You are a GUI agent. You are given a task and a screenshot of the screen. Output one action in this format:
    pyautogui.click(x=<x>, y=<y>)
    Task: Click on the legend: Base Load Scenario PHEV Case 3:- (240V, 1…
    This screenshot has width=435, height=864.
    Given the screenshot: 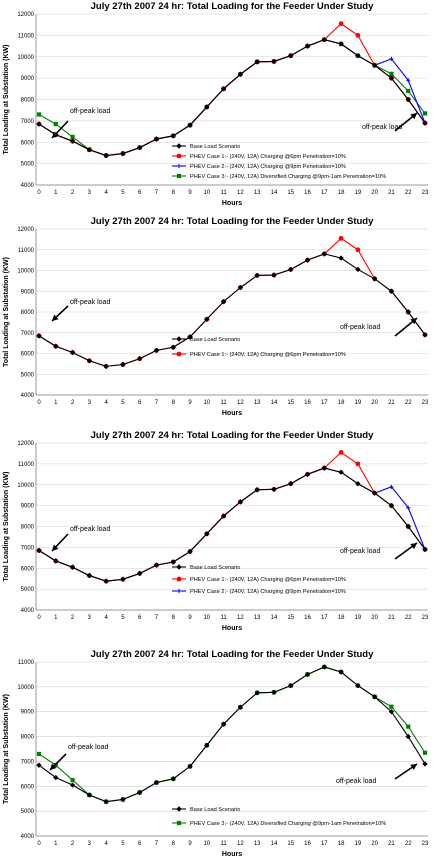 What is the action you would take?
    pyautogui.click(x=279, y=816)
    